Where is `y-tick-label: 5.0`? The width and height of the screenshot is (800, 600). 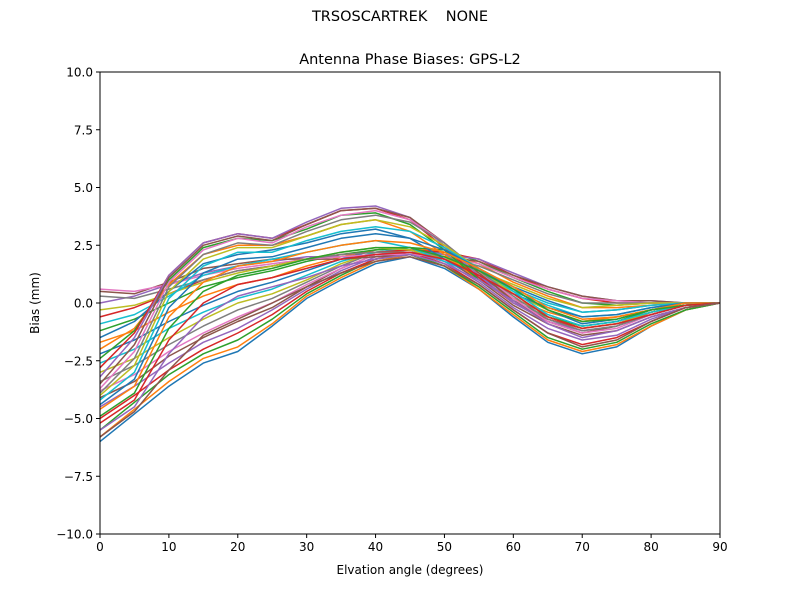
y-tick-label: 5.0 is located at coordinates (83, 188).